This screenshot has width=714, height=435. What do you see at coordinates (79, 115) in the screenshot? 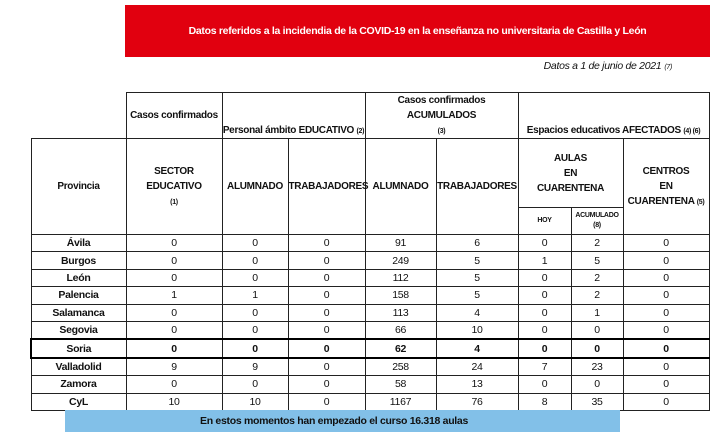
I see `corner-cell` at bounding box center [79, 115].